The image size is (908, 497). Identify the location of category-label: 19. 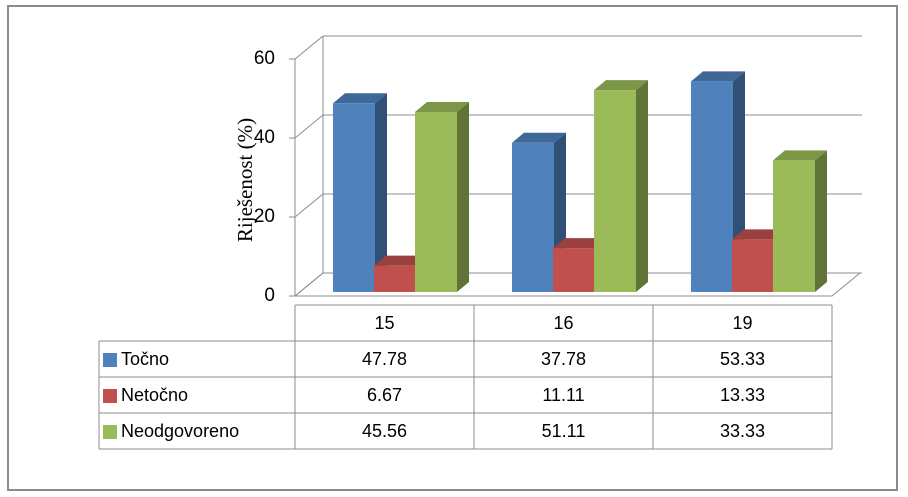
(742, 323).